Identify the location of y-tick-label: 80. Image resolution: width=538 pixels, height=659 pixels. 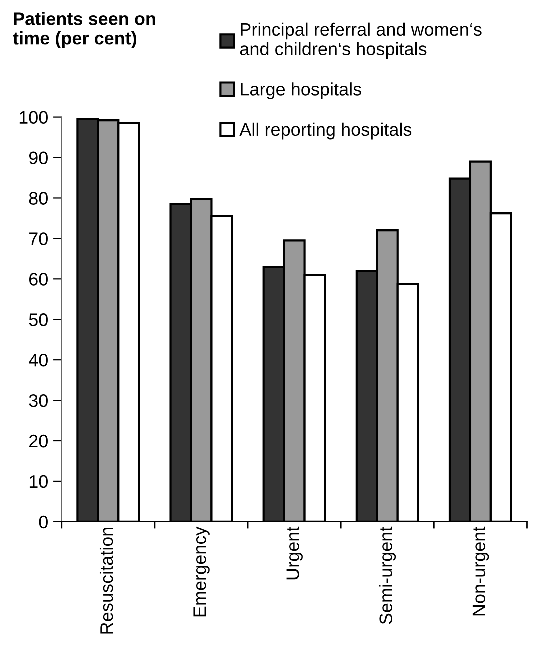
(38, 198).